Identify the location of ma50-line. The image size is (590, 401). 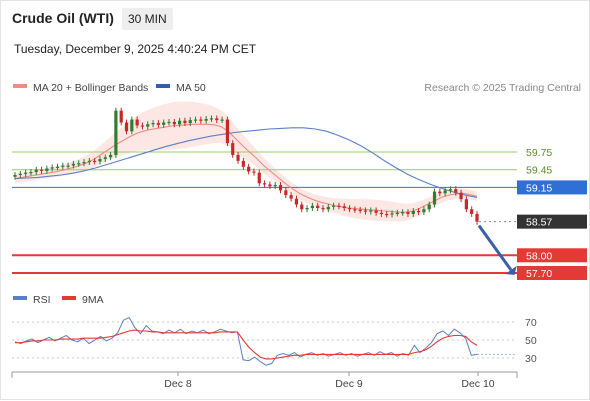
(246, 162).